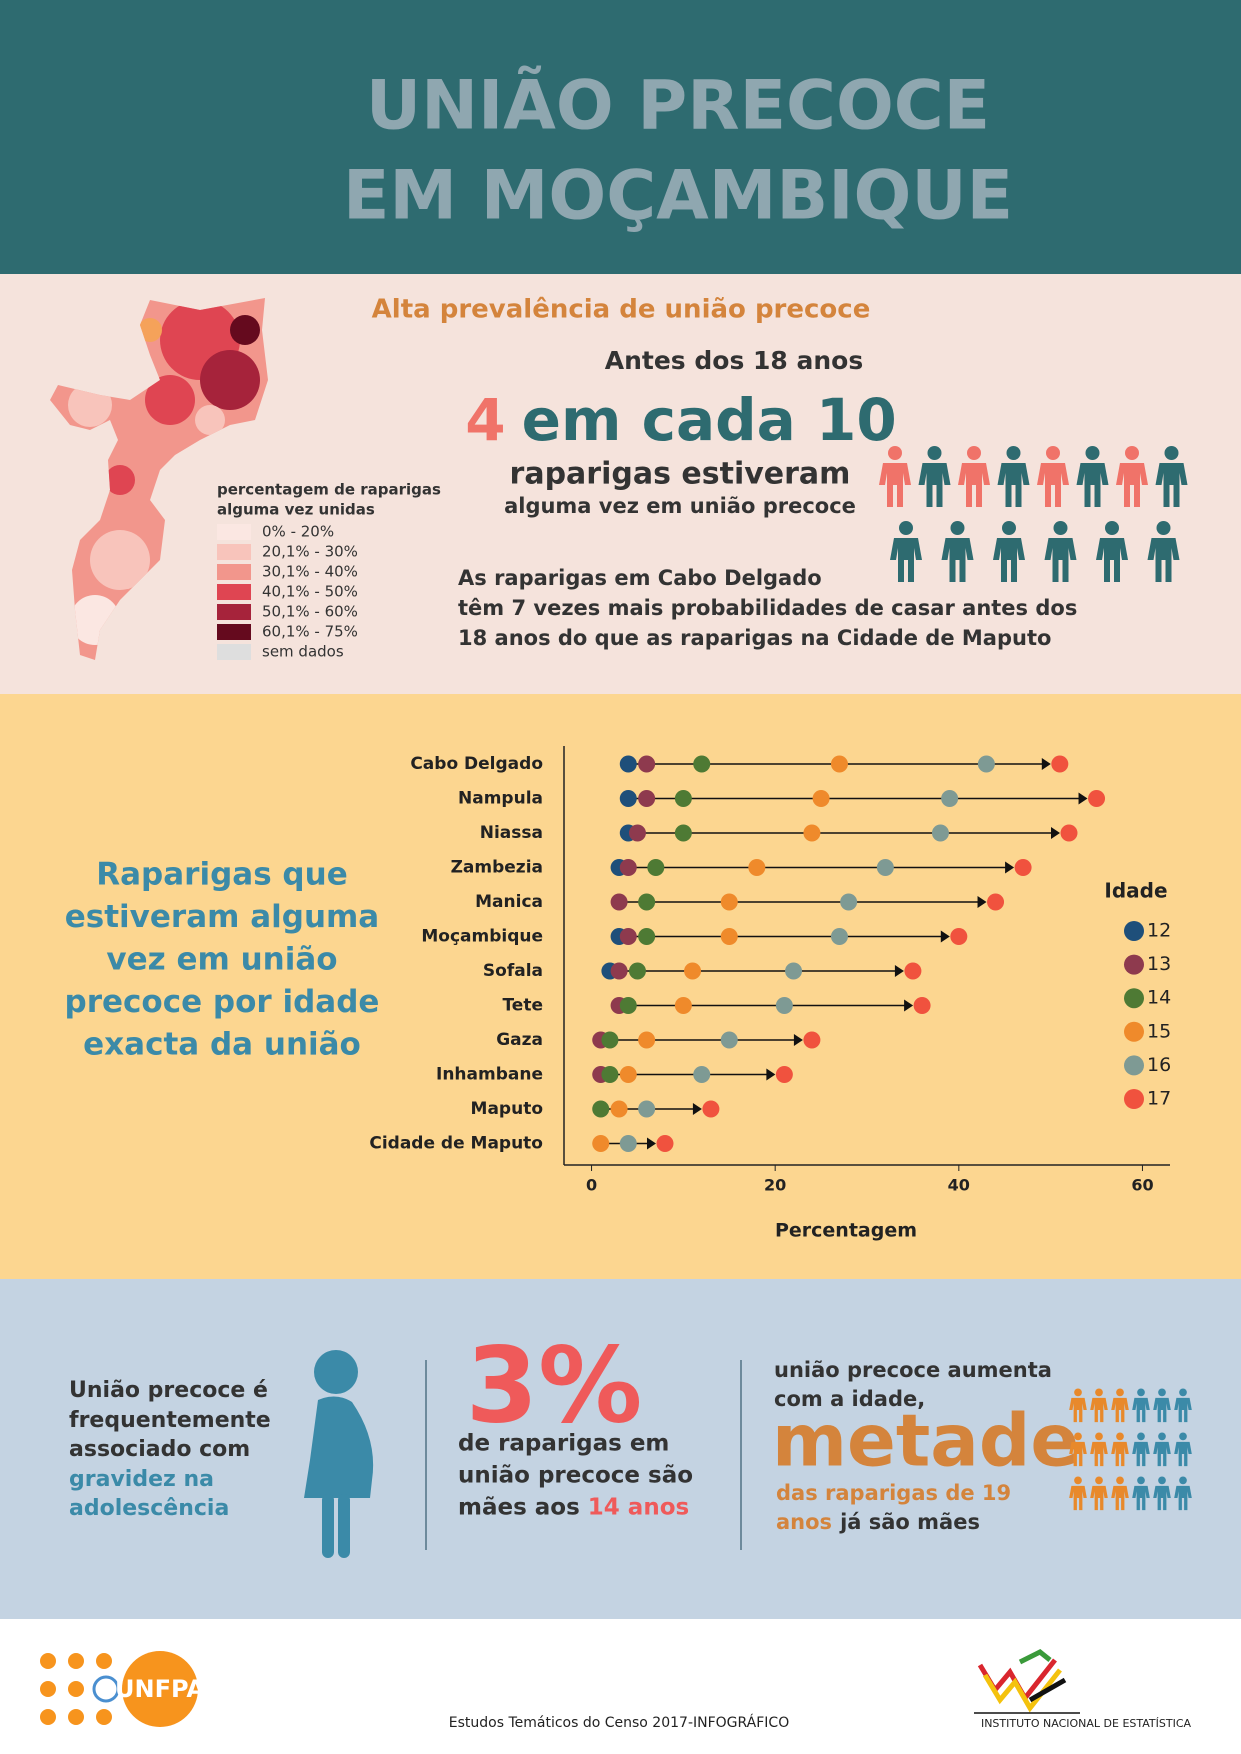 The height and width of the screenshot is (1754, 1241). What do you see at coordinates (638, 1508) in the screenshot?
I see `fact-highlight: 14 anos` at bounding box center [638, 1508].